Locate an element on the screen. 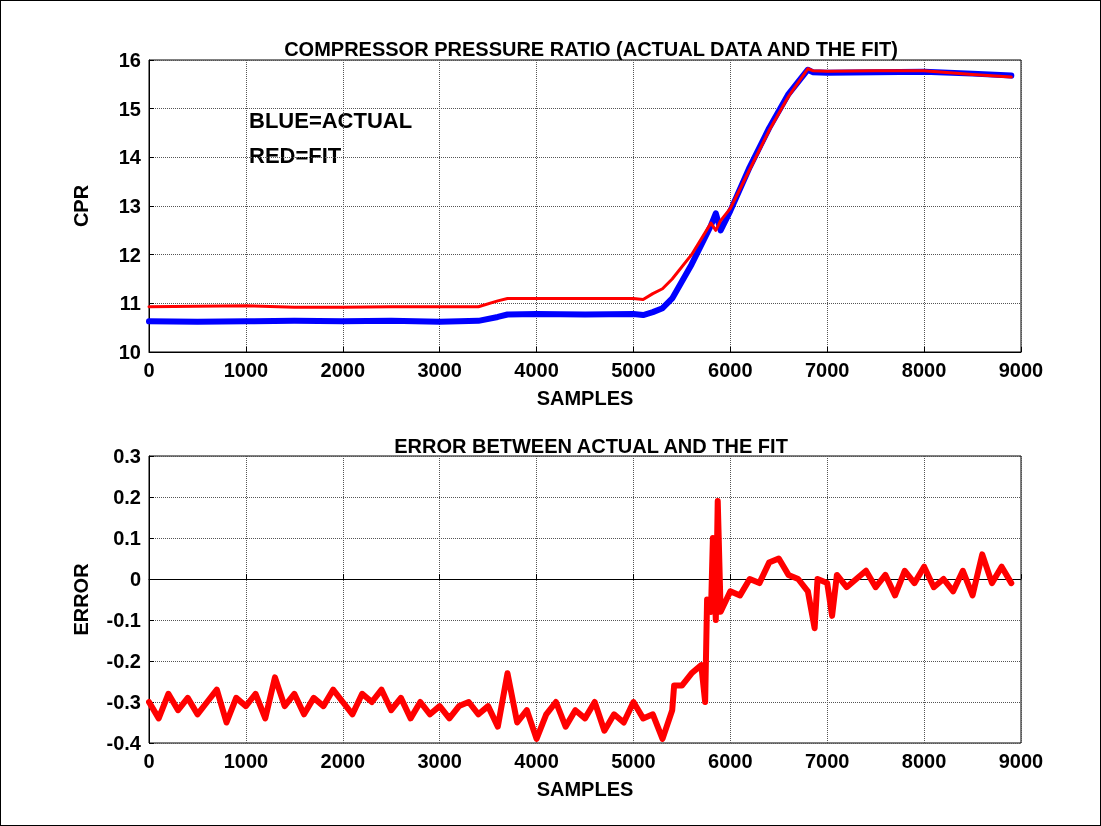 Image resolution: width=1101 pixels, height=826 pixels. y-tick-label: 0.2 is located at coordinates (127, 497).